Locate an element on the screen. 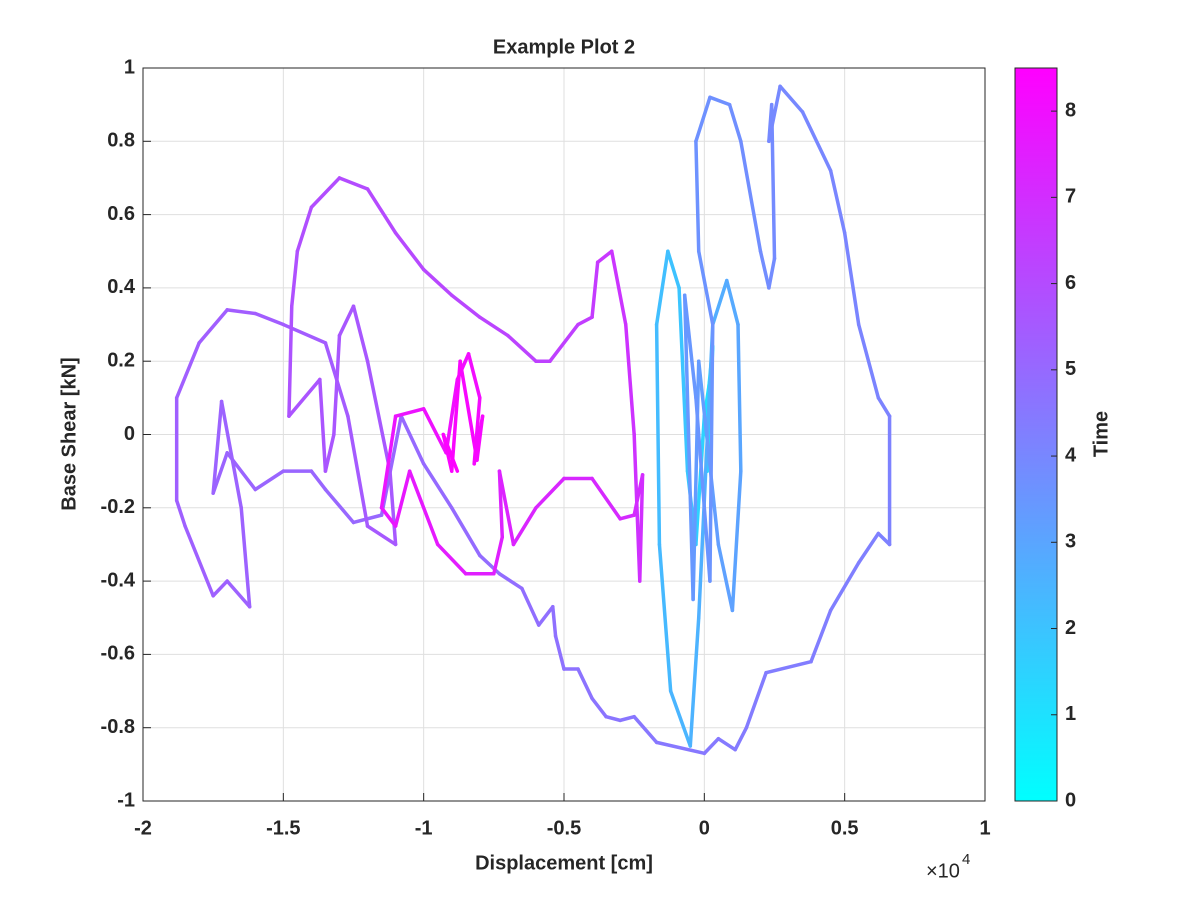 The image size is (1200, 900). y-tick-label: -0.6 is located at coordinates (118, 654).